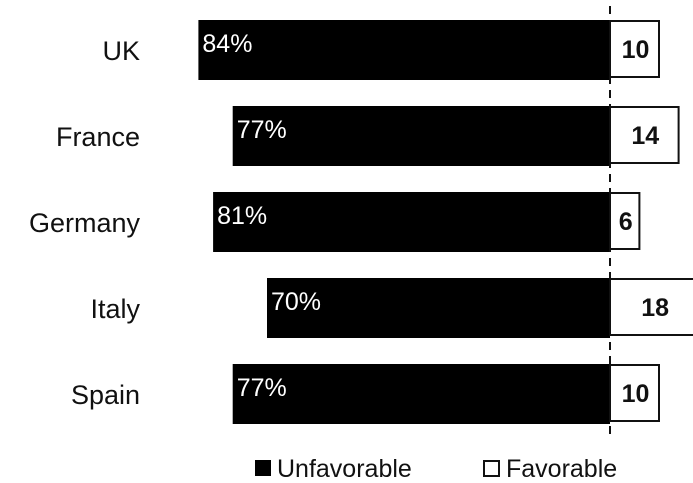 This screenshot has width=693, height=483. I want to click on category-label-spain: Spain, so click(105, 395).